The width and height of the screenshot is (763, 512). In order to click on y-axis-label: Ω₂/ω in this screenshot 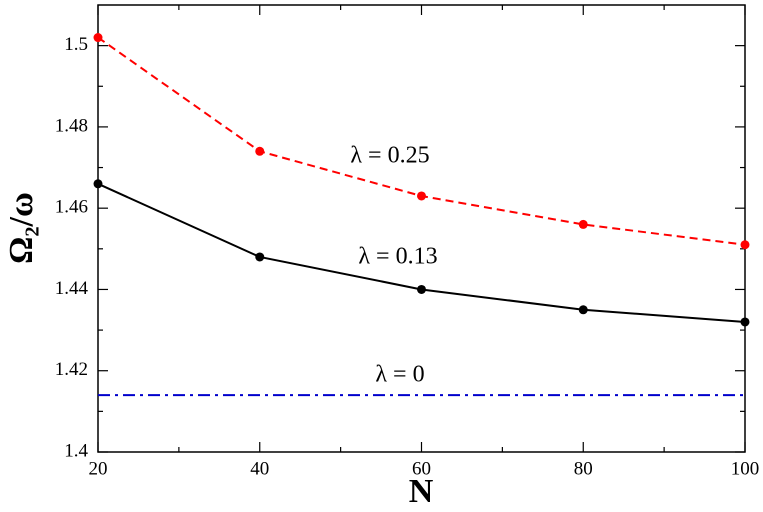, I will do `click(21, 228)`.